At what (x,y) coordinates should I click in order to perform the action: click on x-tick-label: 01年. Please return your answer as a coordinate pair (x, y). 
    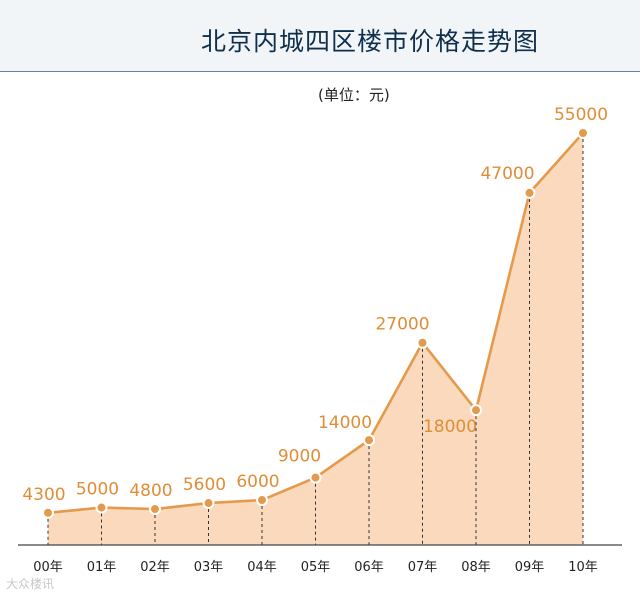
    Looking at the image, I should click on (102, 567).